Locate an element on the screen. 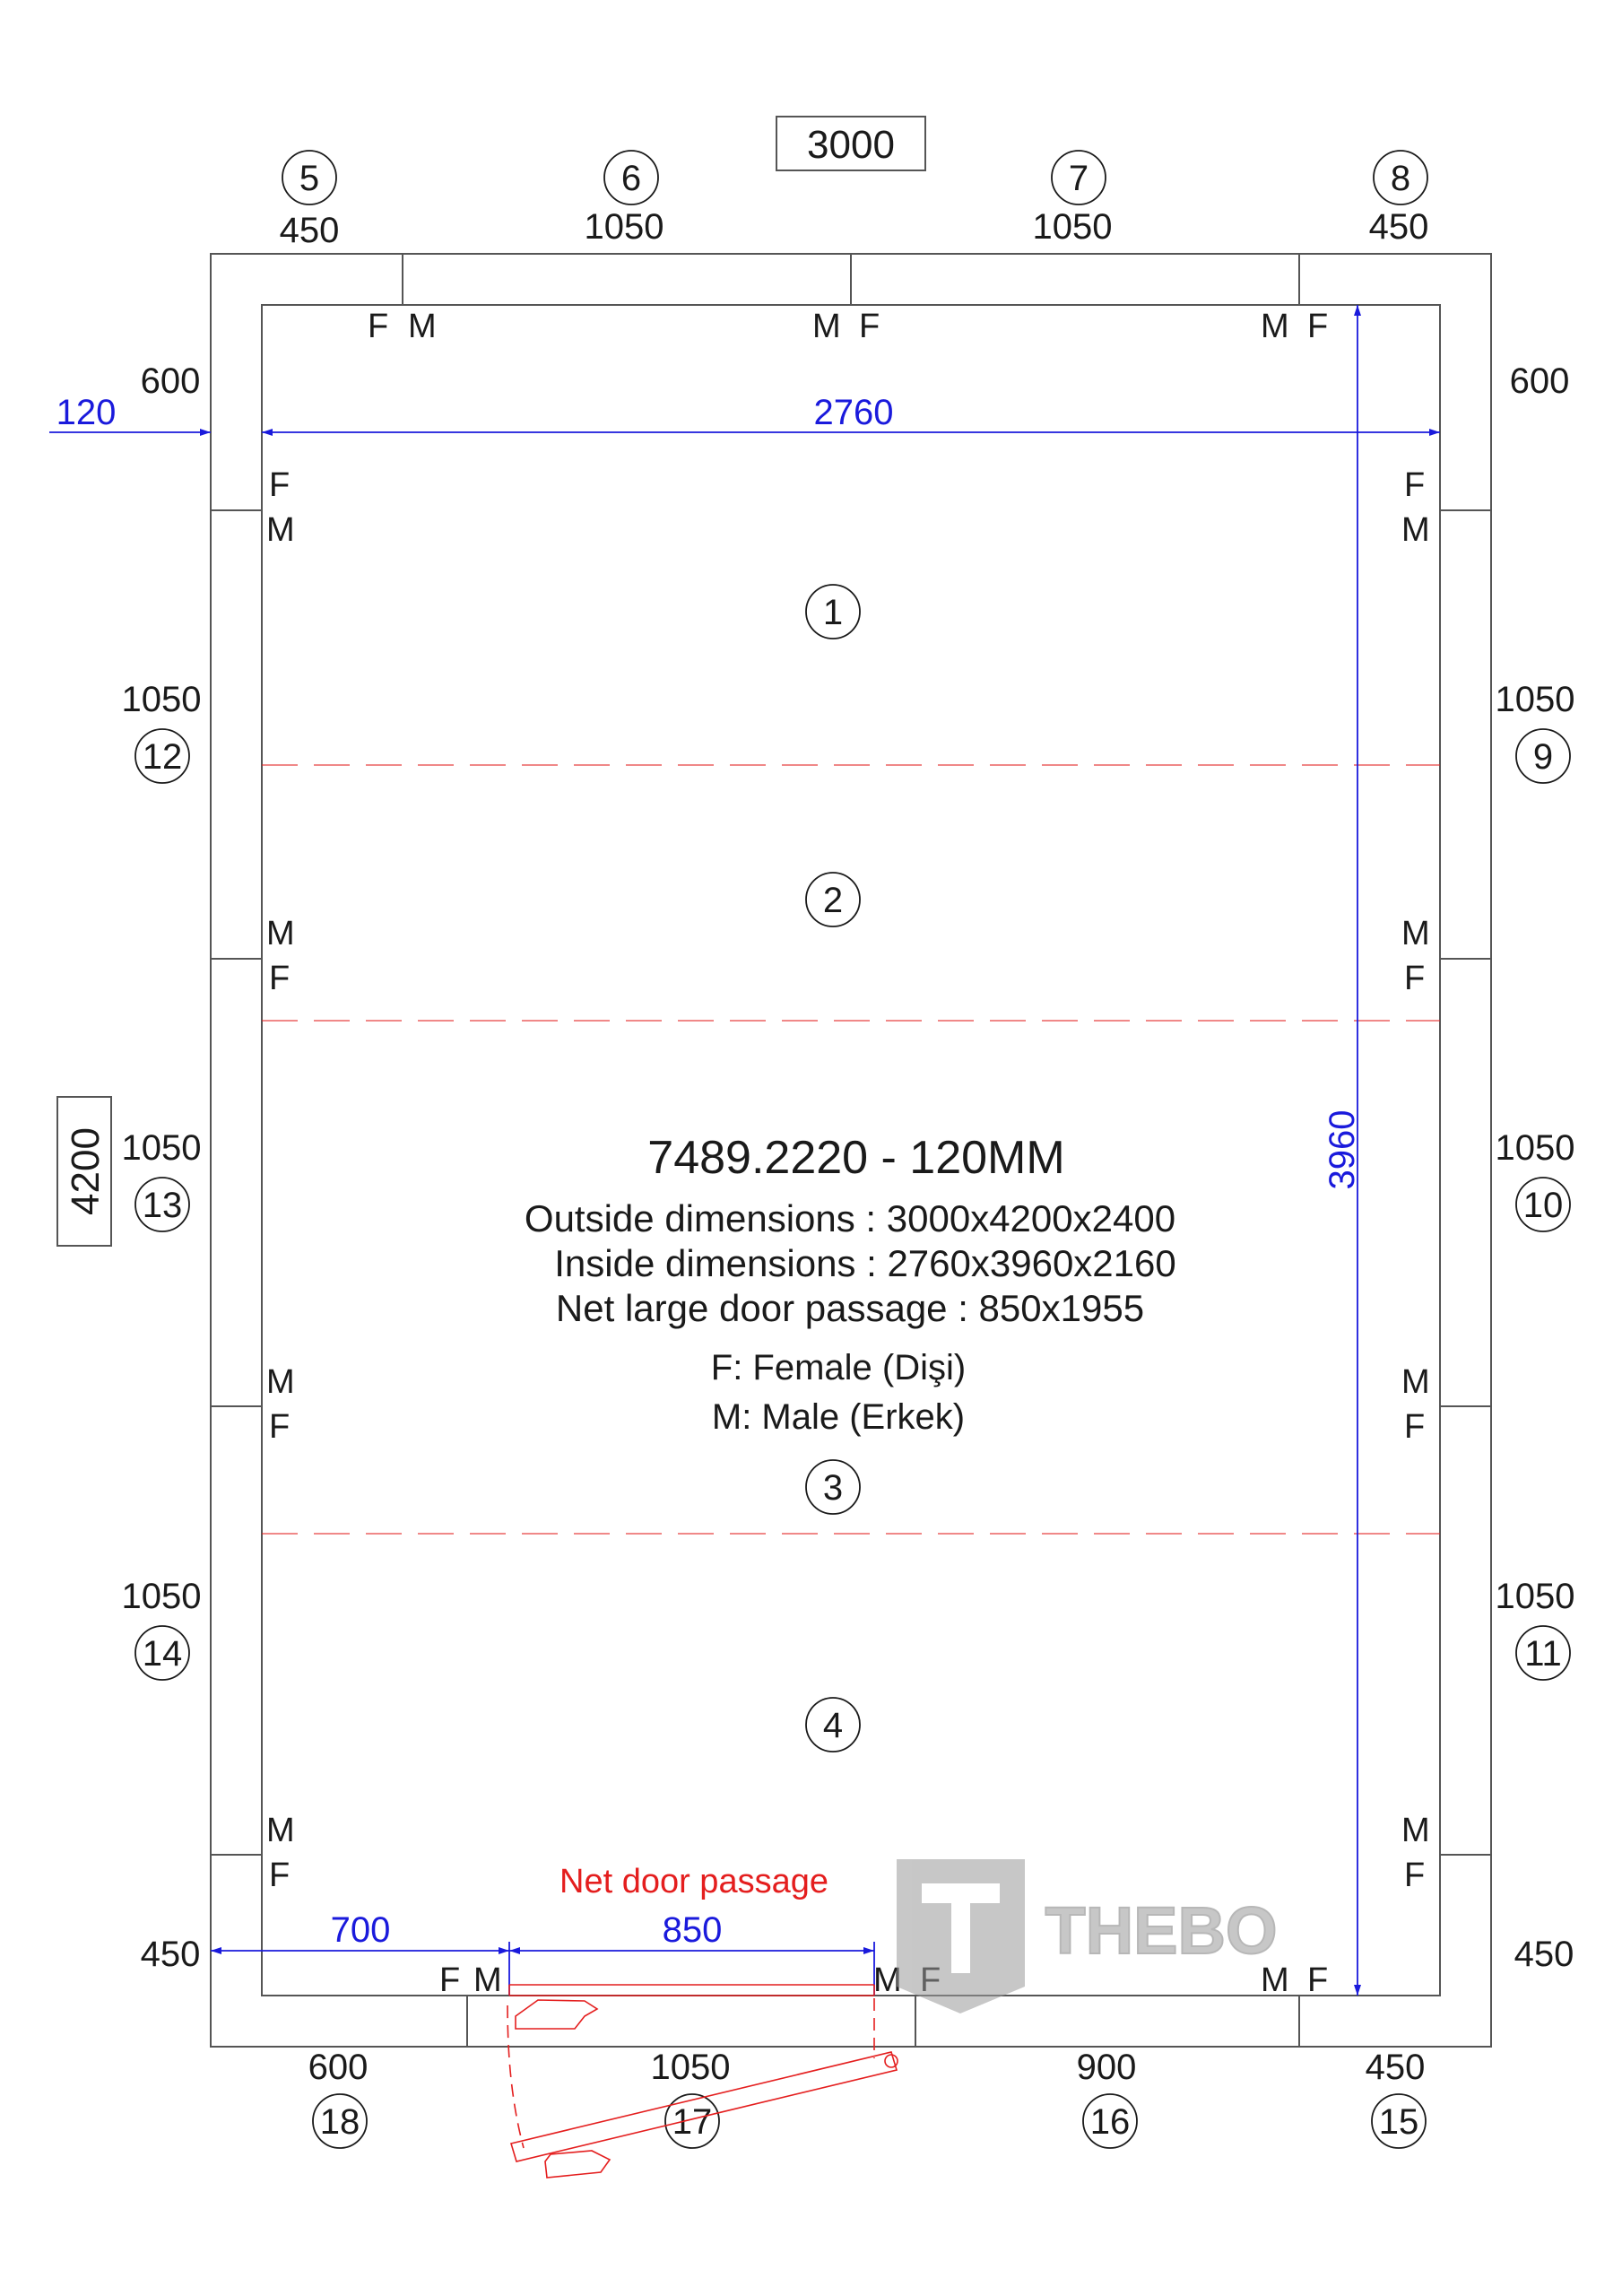 Image resolution: width=1622 pixels, height=2296 pixels. door-symbol is located at coordinates (702, 2081).